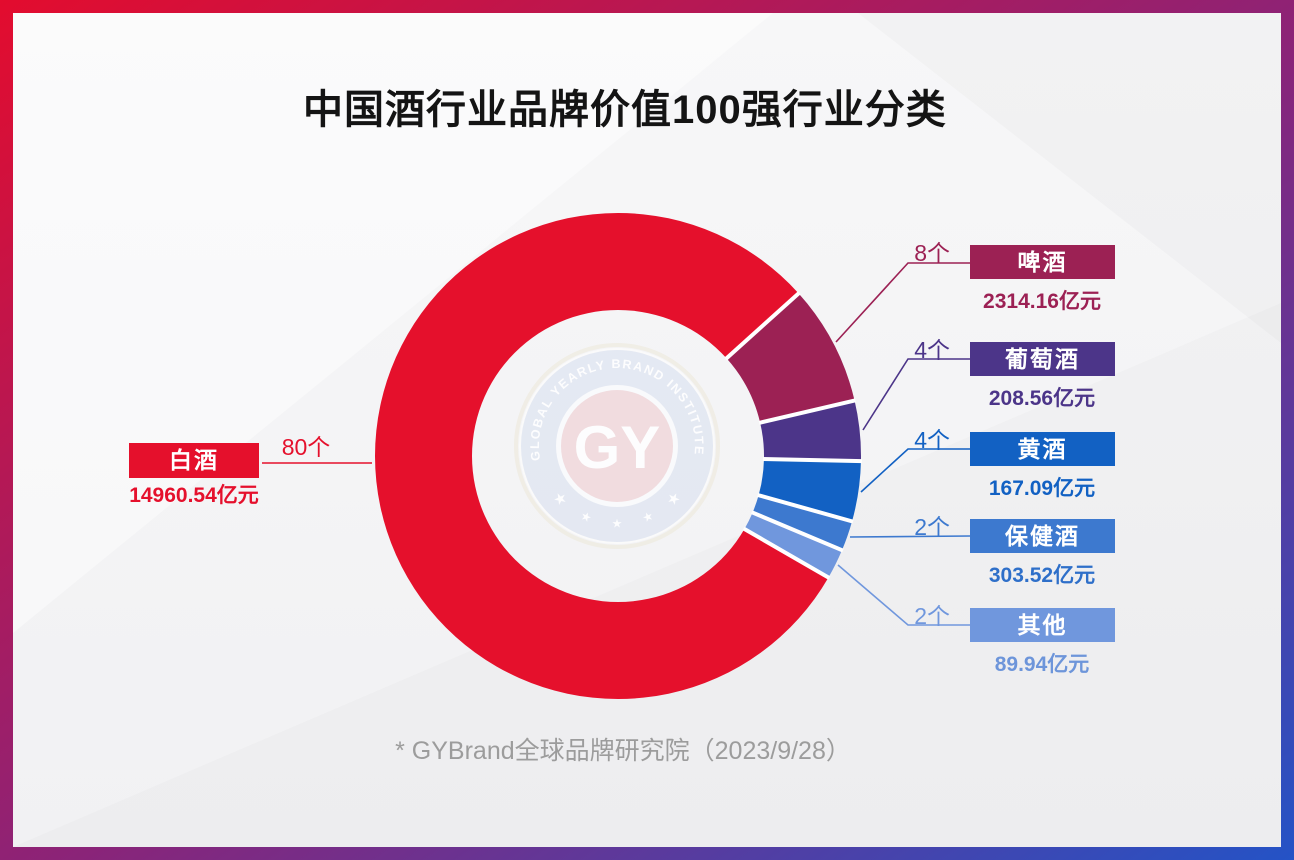 This screenshot has height=860, width=1294. What do you see at coordinates (194, 460) in the screenshot?
I see `category-label-box: 白酒` at bounding box center [194, 460].